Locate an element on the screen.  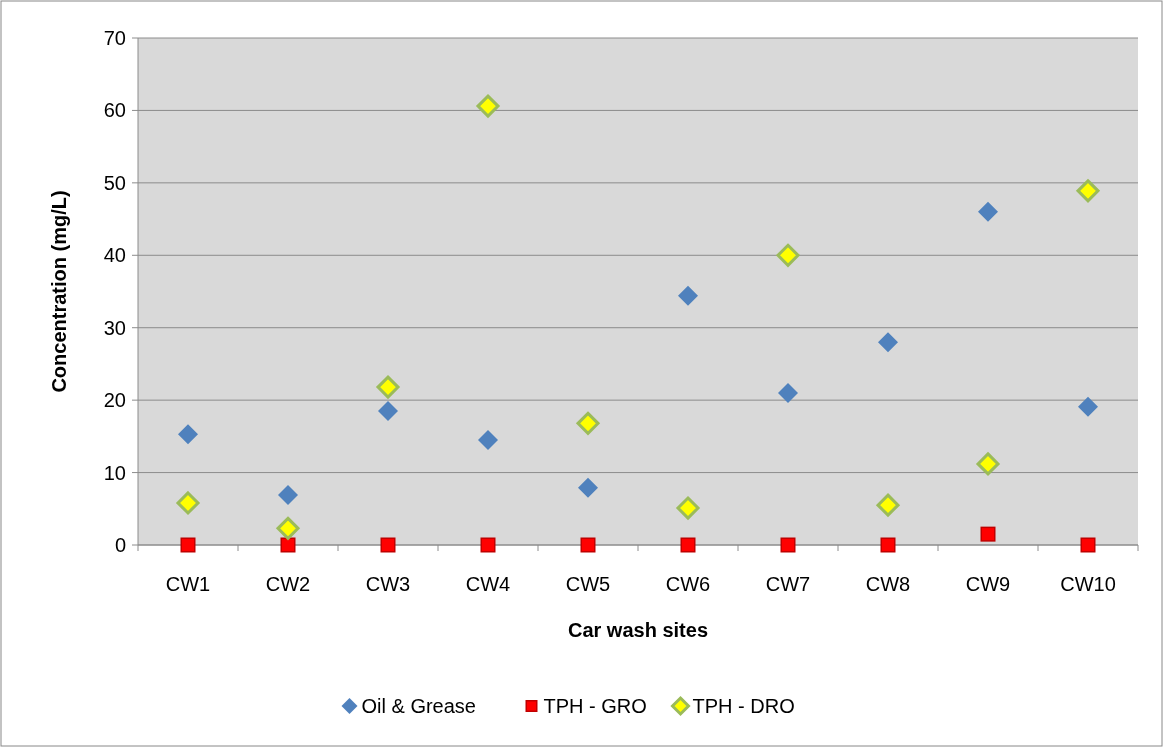
x-tick-label: CW6 is located at coordinates (688, 584).